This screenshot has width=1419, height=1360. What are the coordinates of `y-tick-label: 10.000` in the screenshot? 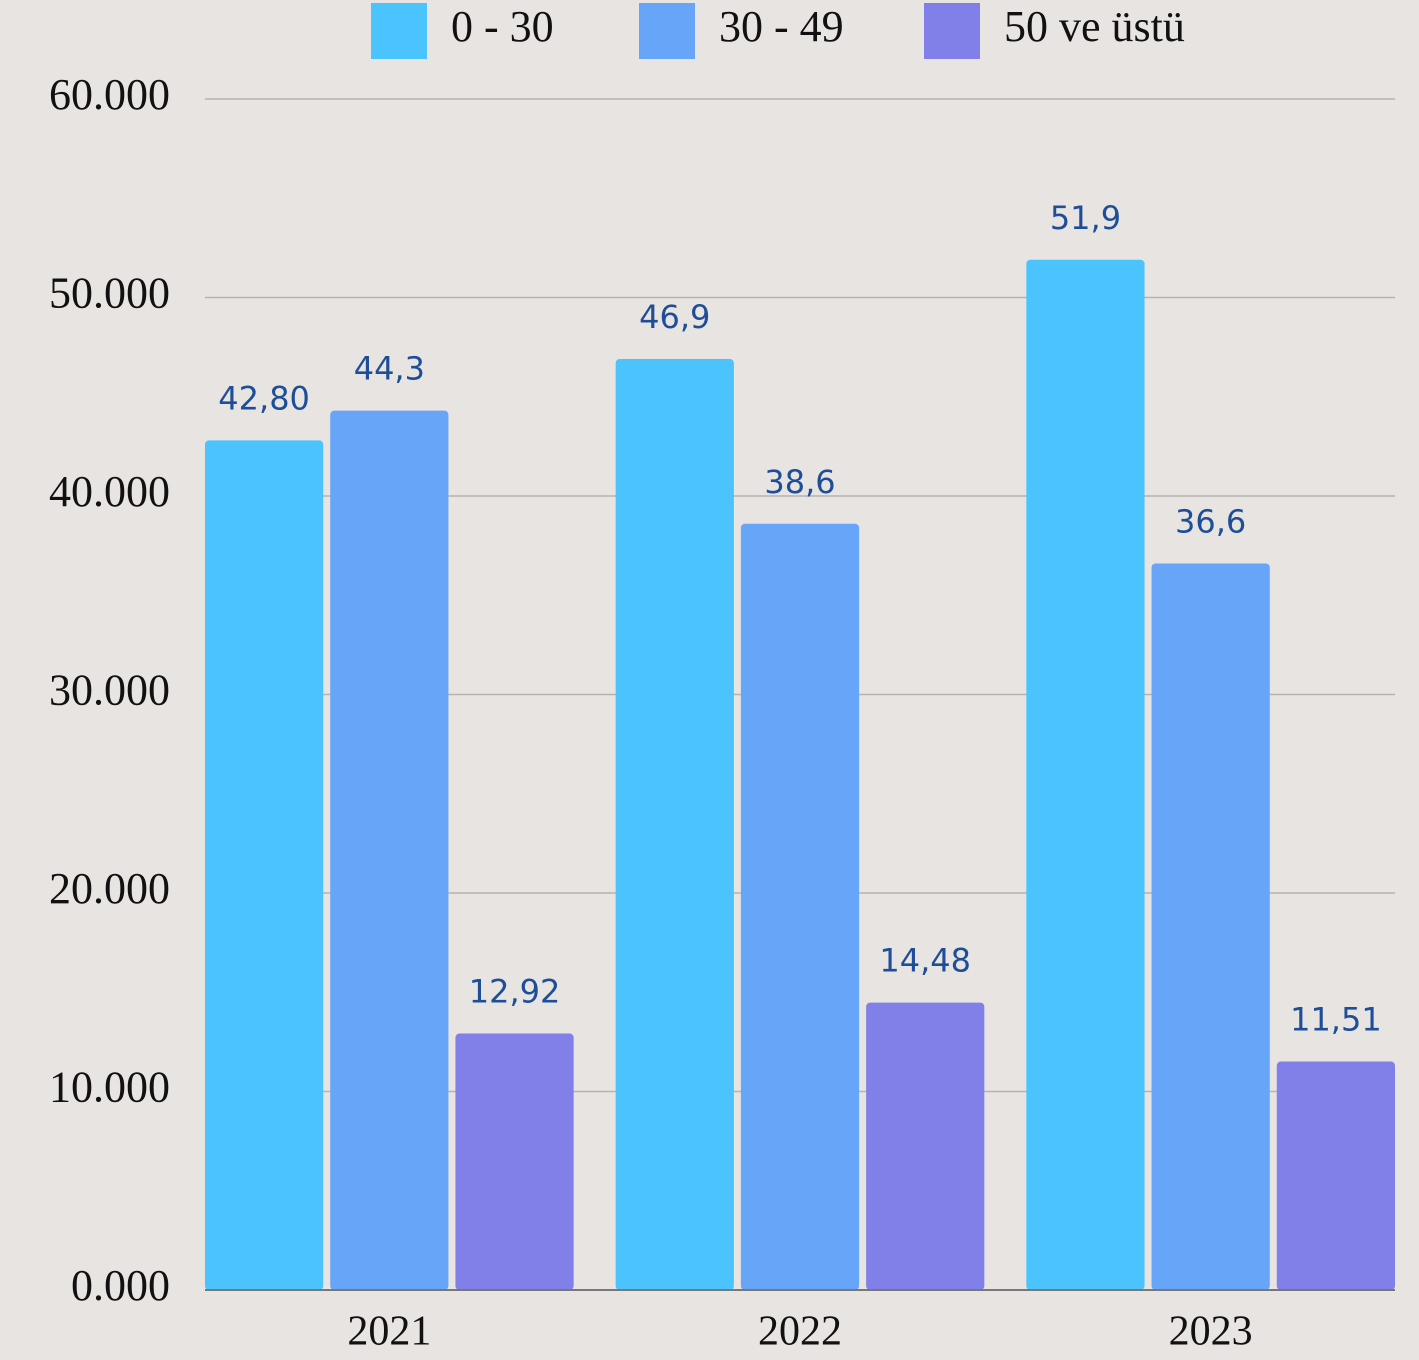 It's located at (109, 1087).